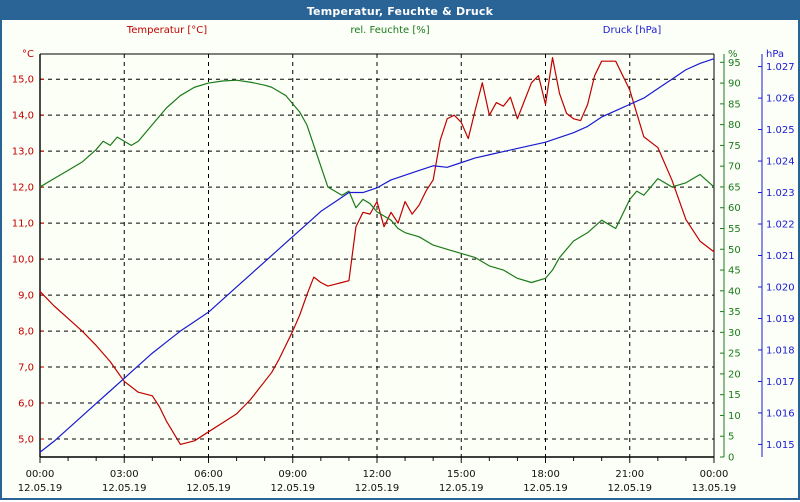 This screenshot has height=502, width=800. Describe the element at coordinates (734, 146) in the screenshot. I see `axis-label-humidity: 75` at that location.